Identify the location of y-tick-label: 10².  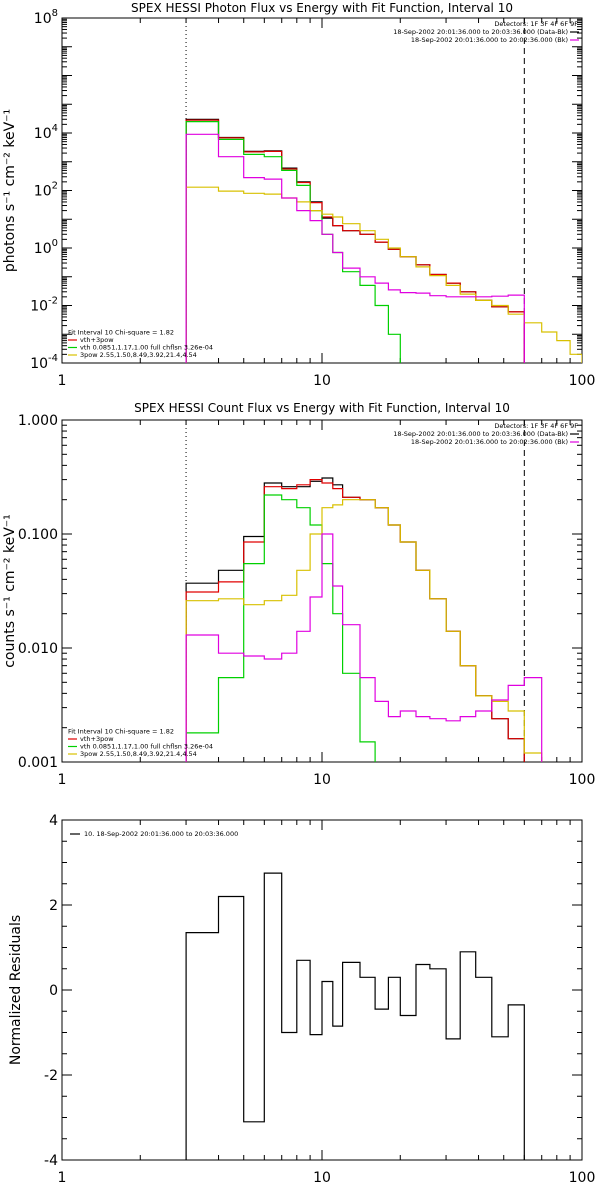
(46, 190).